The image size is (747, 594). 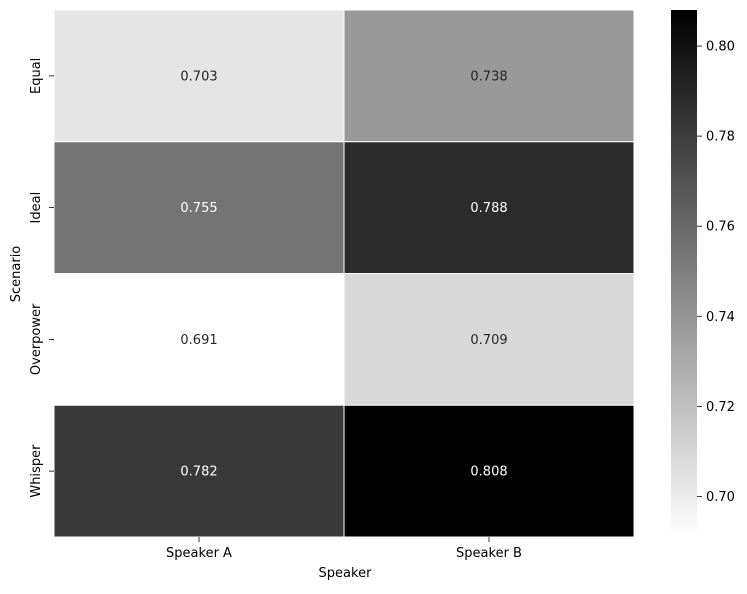 I want to click on heatmap-cell-value: 0.703, so click(x=198, y=76).